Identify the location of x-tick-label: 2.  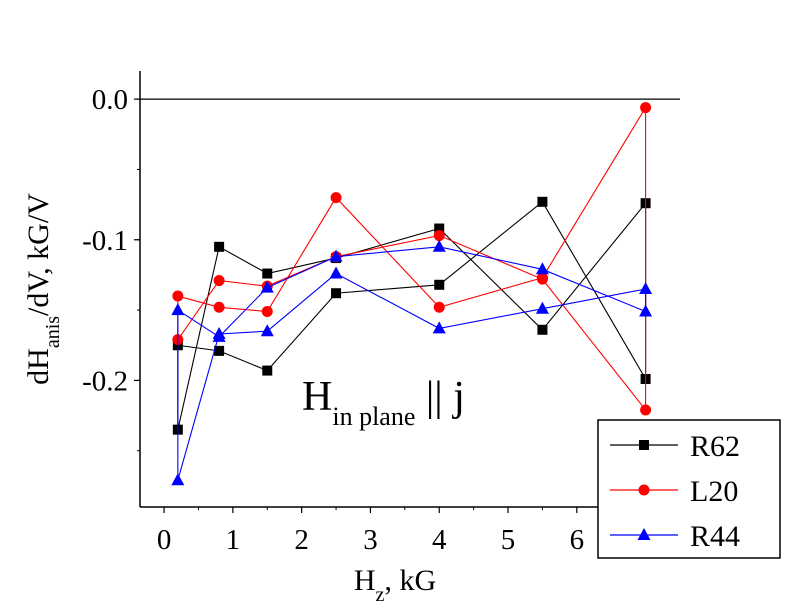
(301, 540).